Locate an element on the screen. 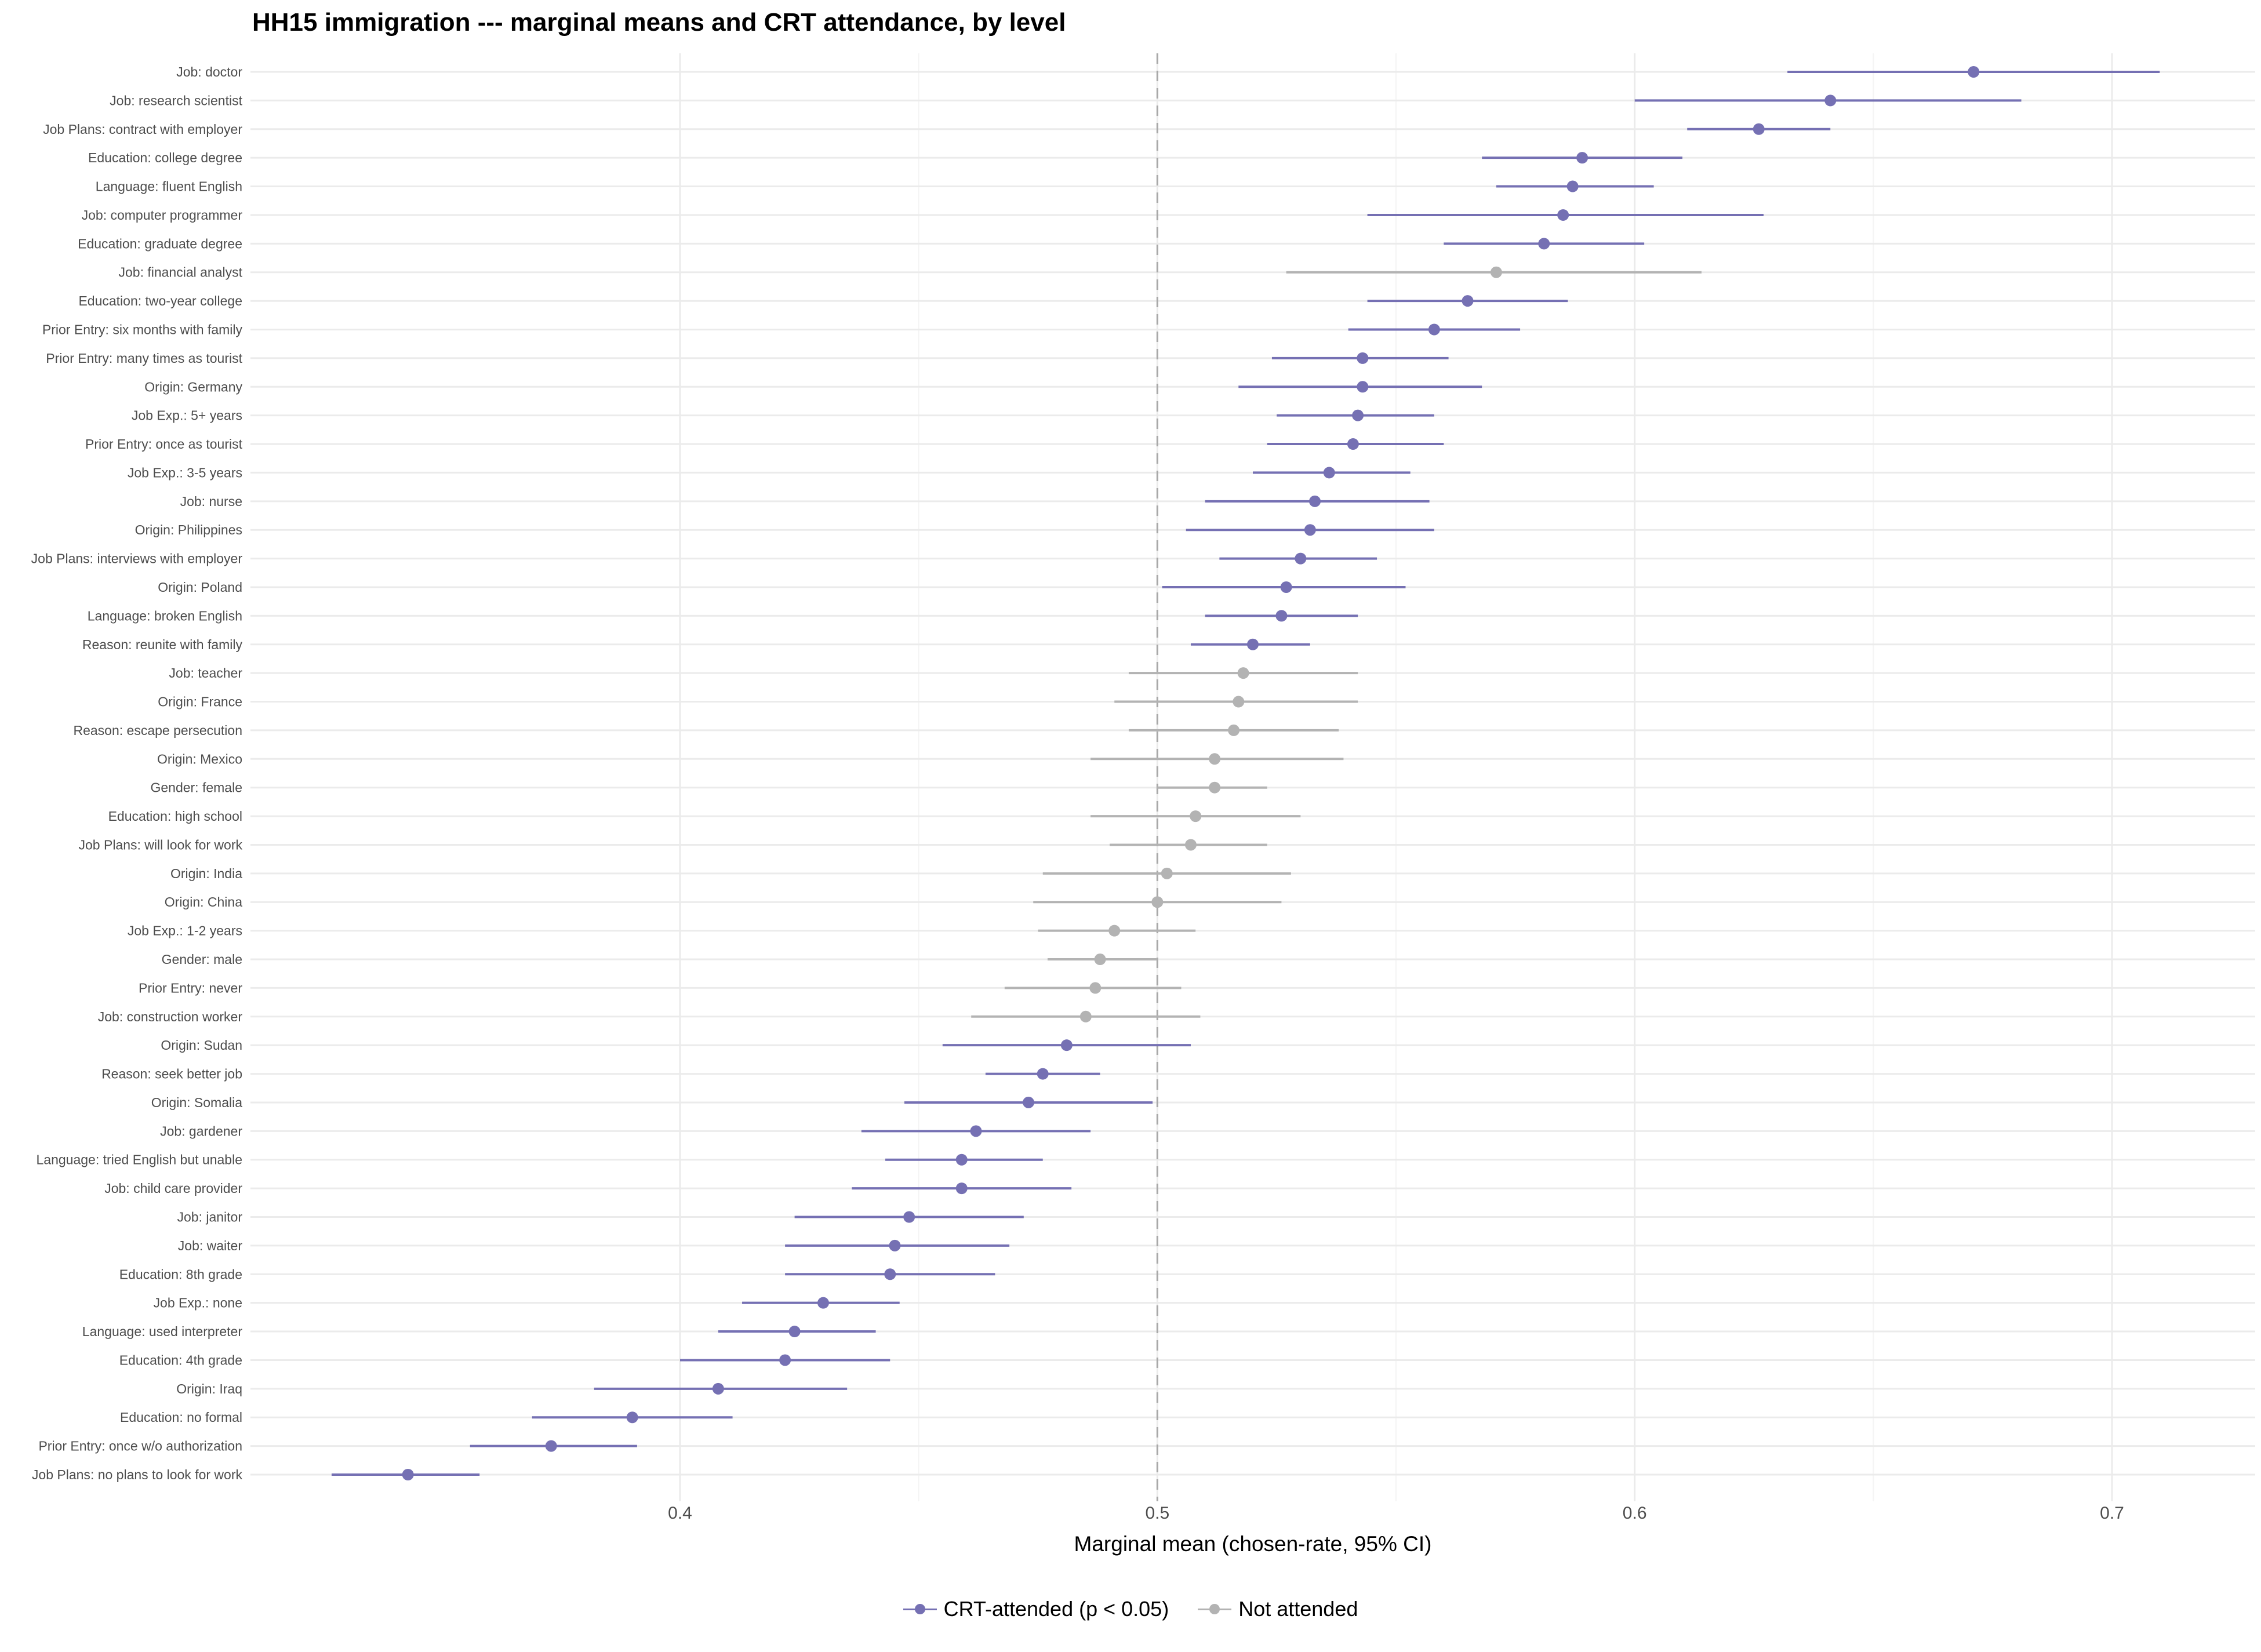 Image resolution: width=2261 pixels, height=1652 pixels. y-tick-label: Job Exp.: 3-5 years is located at coordinates (185, 472).